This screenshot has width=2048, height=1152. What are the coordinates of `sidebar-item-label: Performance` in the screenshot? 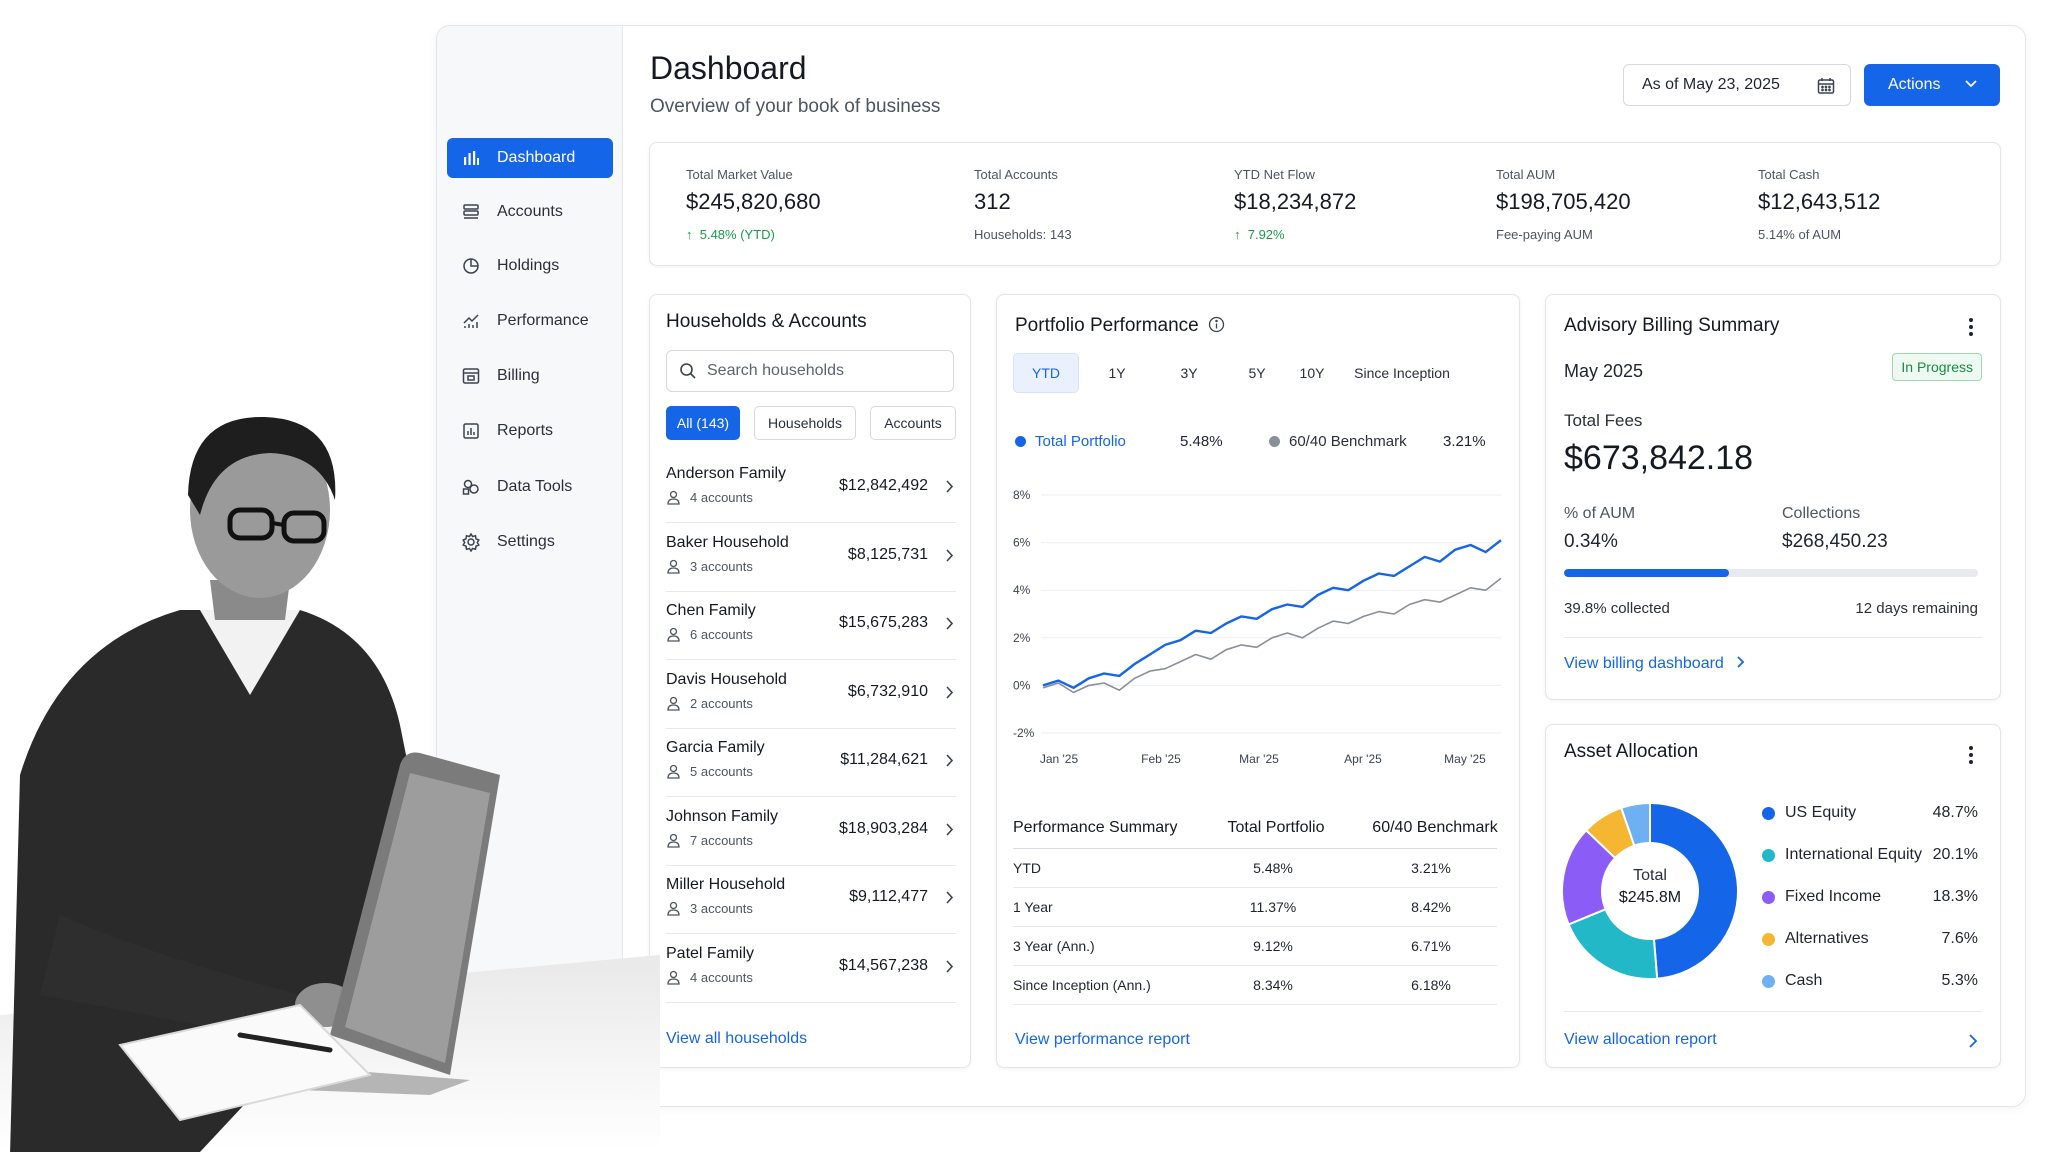 It's located at (543, 320).